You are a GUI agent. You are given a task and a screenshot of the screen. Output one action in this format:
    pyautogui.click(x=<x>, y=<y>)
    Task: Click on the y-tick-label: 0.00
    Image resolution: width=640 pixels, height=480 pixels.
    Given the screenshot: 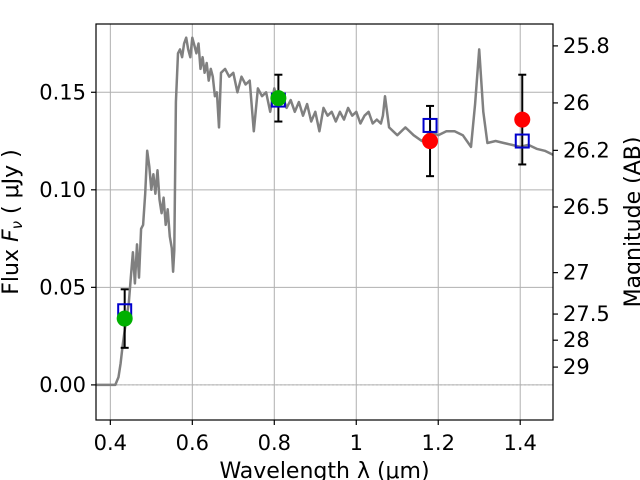 What is the action you would take?
    pyautogui.click(x=62, y=385)
    